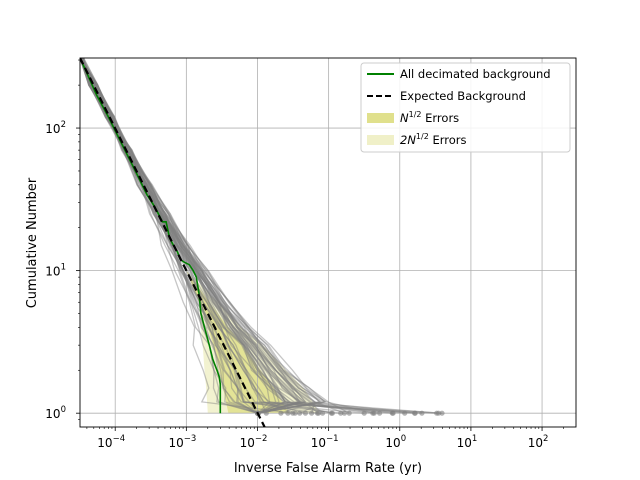 This screenshot has width=640, height=480. Describe the element at coordinates (32, 242) in the screenshot. I see `y-axis-label: Cumulative Number` at that location.